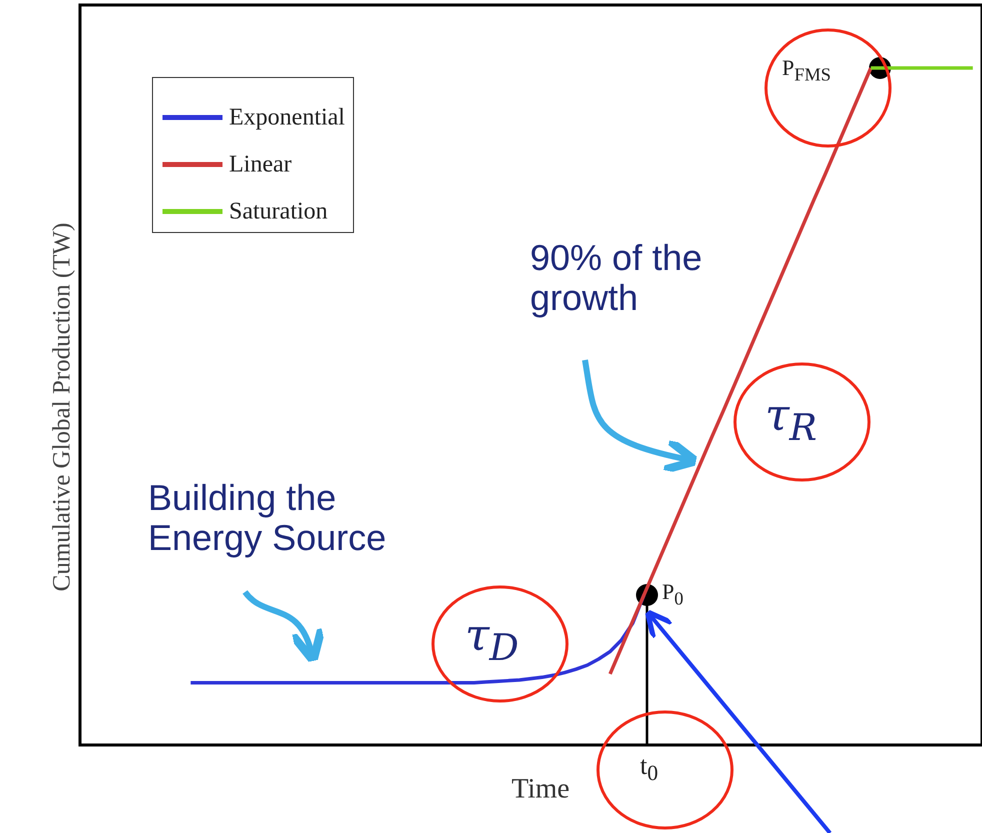  Describe the element at coordinates (673, 594) in the screenshot. I see `annotation: P$_{0}$` at that location.